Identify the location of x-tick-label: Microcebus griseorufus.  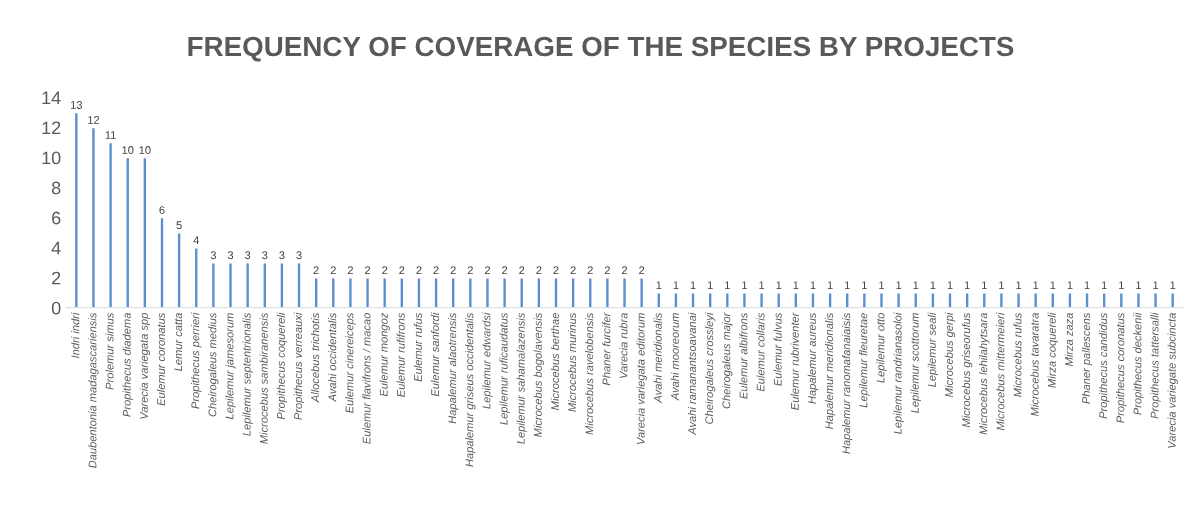
(967, 370).